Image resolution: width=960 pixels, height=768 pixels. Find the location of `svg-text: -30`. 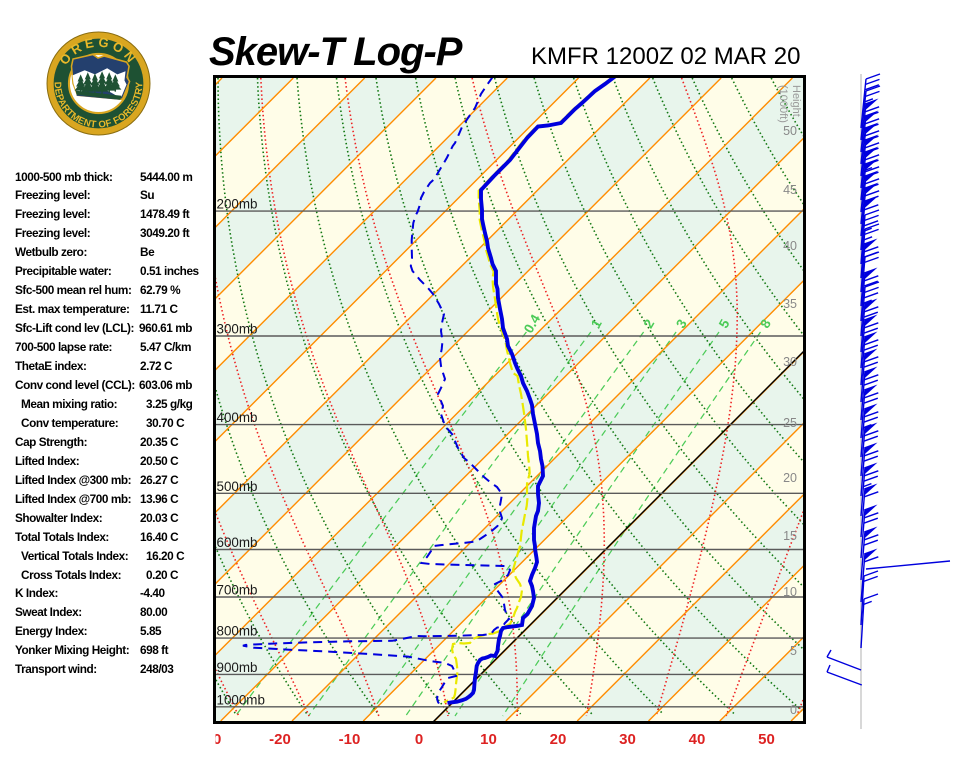

svg-text: -30 is located at coordinates (211, 739).